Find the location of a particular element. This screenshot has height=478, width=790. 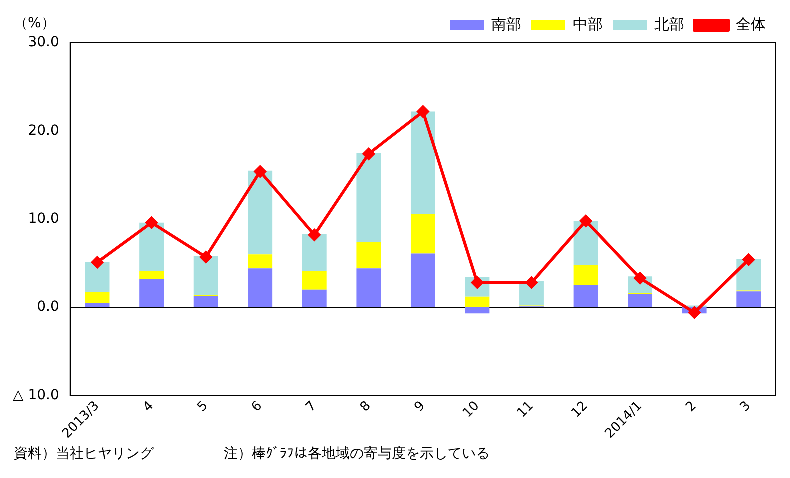

y-tick-label: 10.0 is located at coordinates (44, 218).